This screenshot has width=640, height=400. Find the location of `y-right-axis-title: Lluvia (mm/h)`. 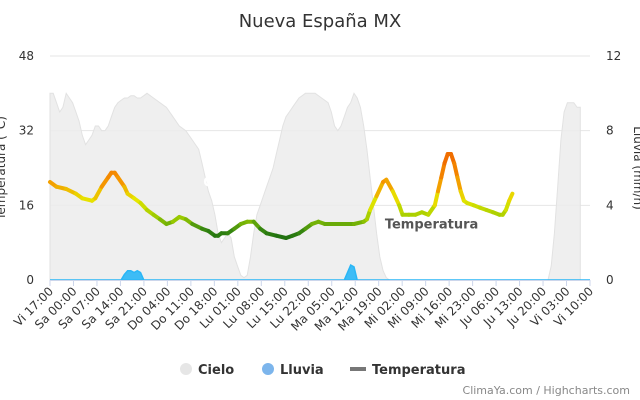

y-right-axis-title: Lluvia (mm/h) is located at coordinates (635, 168).